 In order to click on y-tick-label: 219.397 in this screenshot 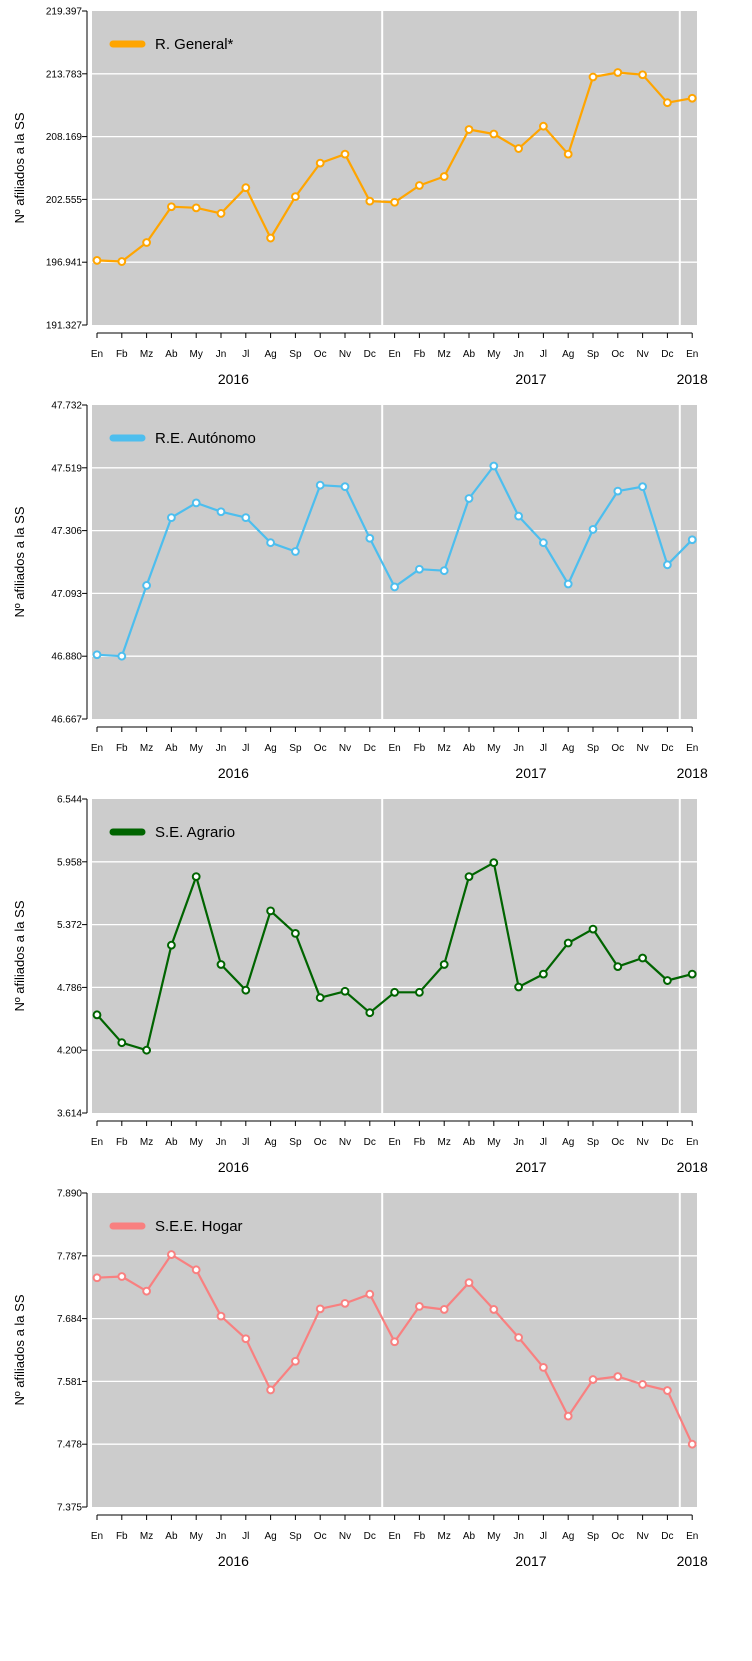, I will do `click(64, 12)`.